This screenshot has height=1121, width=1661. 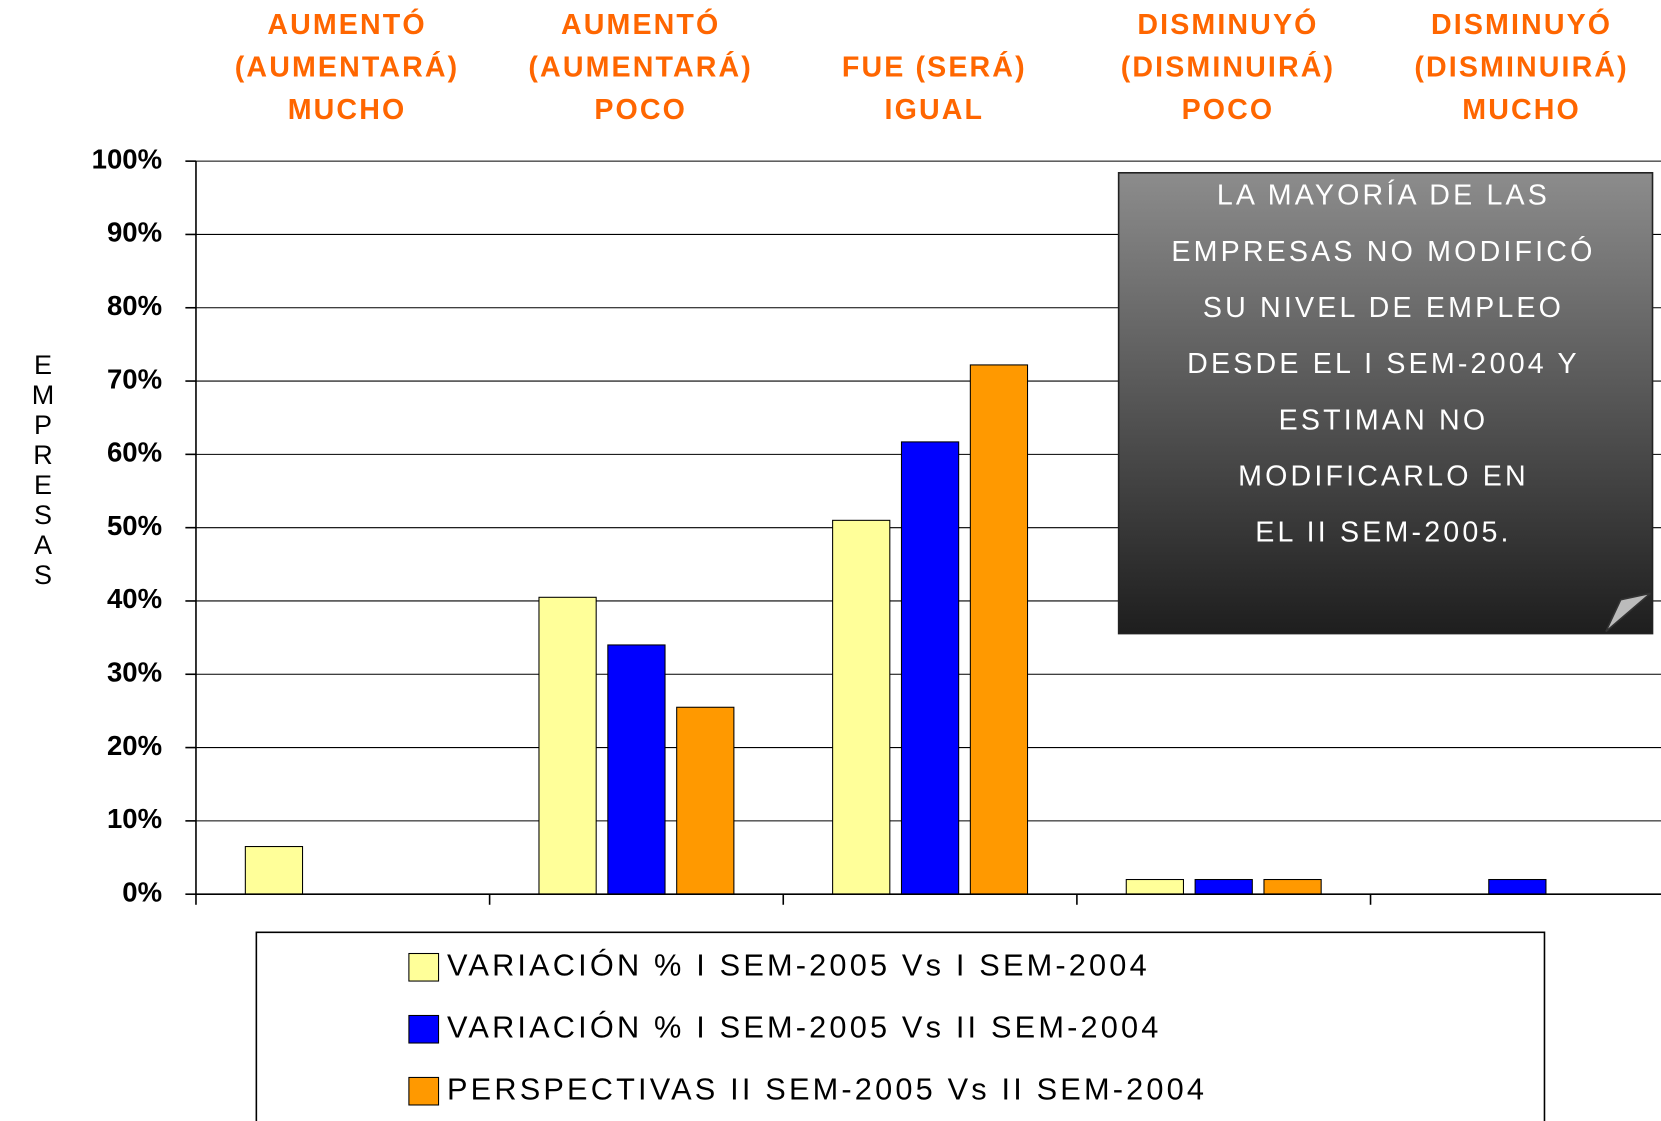 What do you see at coordinates (1383, 533) in the screenshot?
I see `annotation-text: EL II SEM-2005.` at bounding box center [1383, 533].